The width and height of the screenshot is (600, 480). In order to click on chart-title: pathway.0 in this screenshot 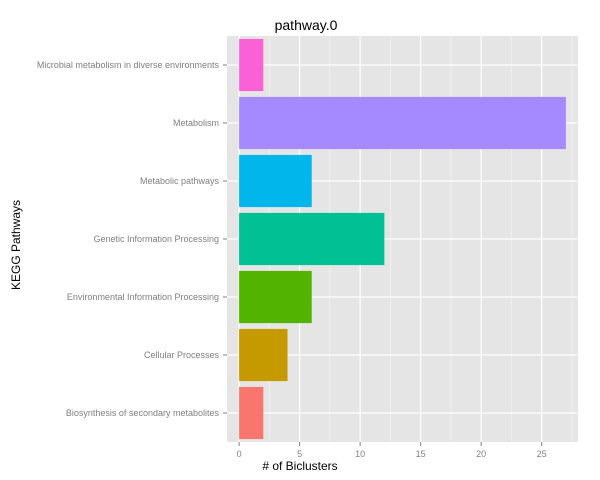, I will do `click(306, 25)`.